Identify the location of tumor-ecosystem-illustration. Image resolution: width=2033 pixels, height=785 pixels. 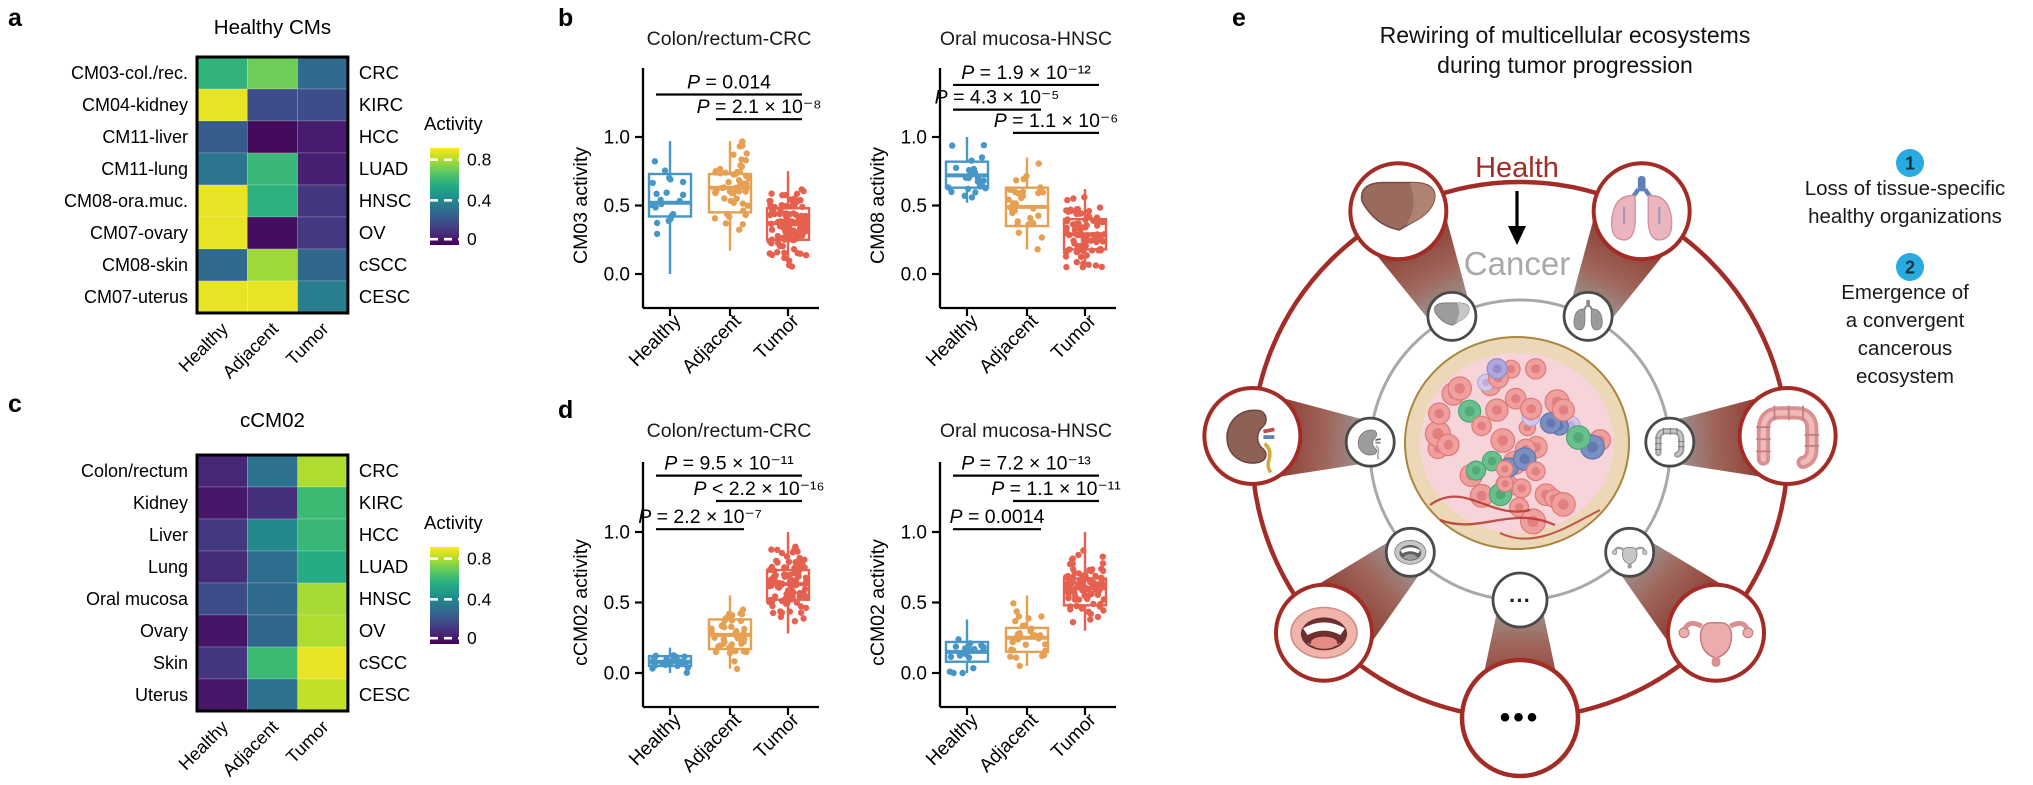
(1517, 443).